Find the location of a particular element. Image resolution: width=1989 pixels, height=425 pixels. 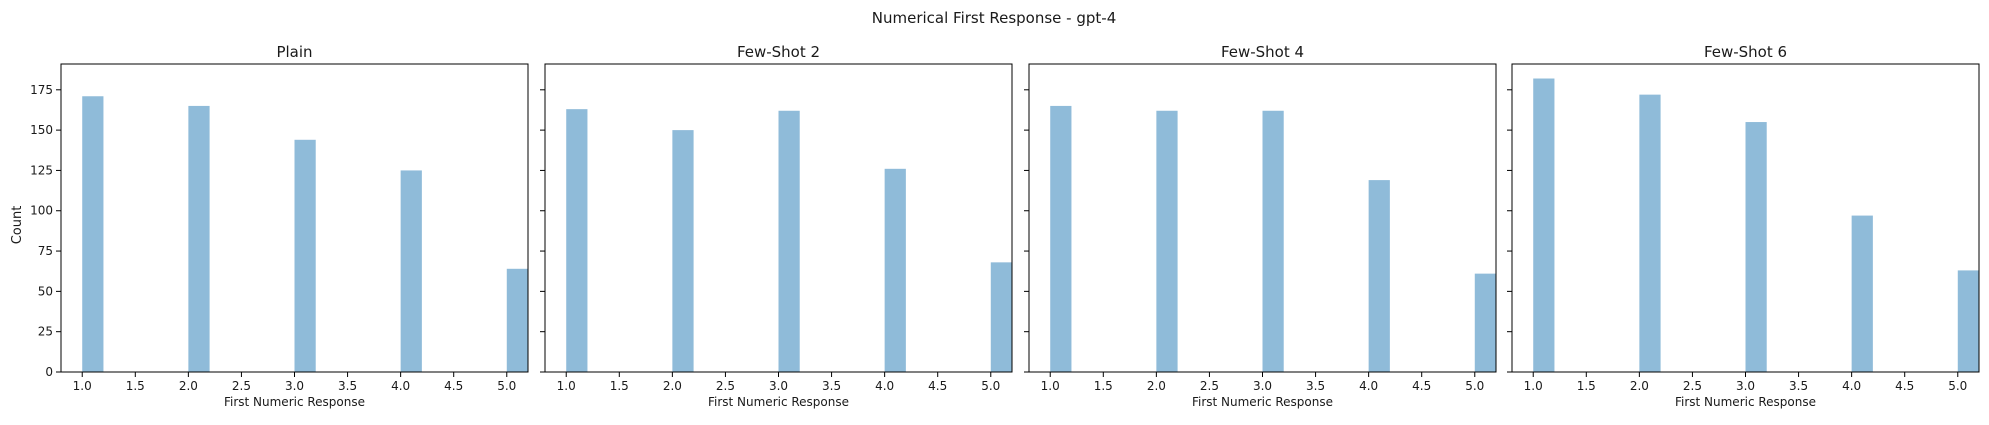

y-tick-label: 0 is located at coordinates (49, 372).